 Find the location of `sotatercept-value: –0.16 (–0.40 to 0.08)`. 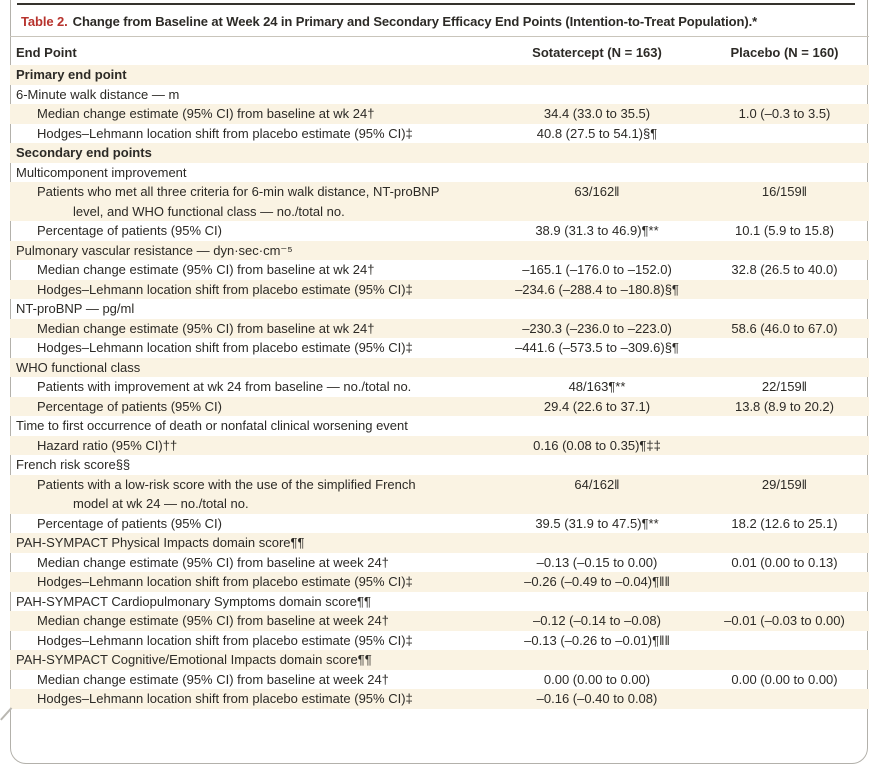

sotatercept-value: –0.16 (–0.40 to 0.08) is located at coordinates (597, 698).